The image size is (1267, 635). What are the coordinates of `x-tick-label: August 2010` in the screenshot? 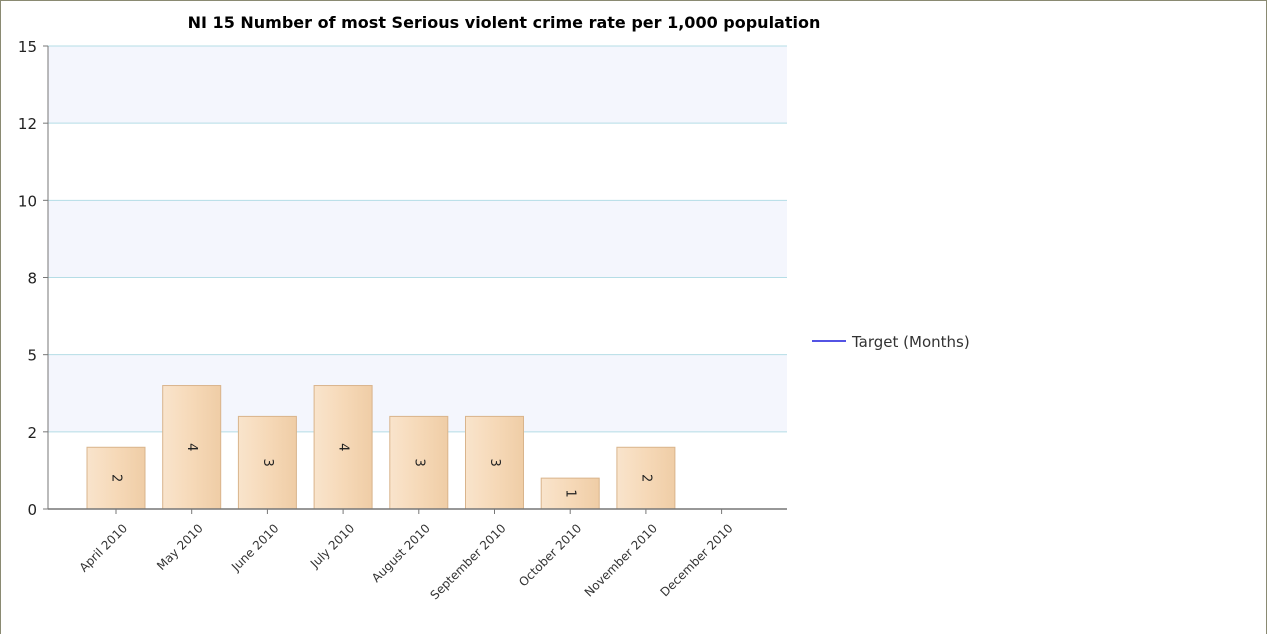 It's located at (401, 553).